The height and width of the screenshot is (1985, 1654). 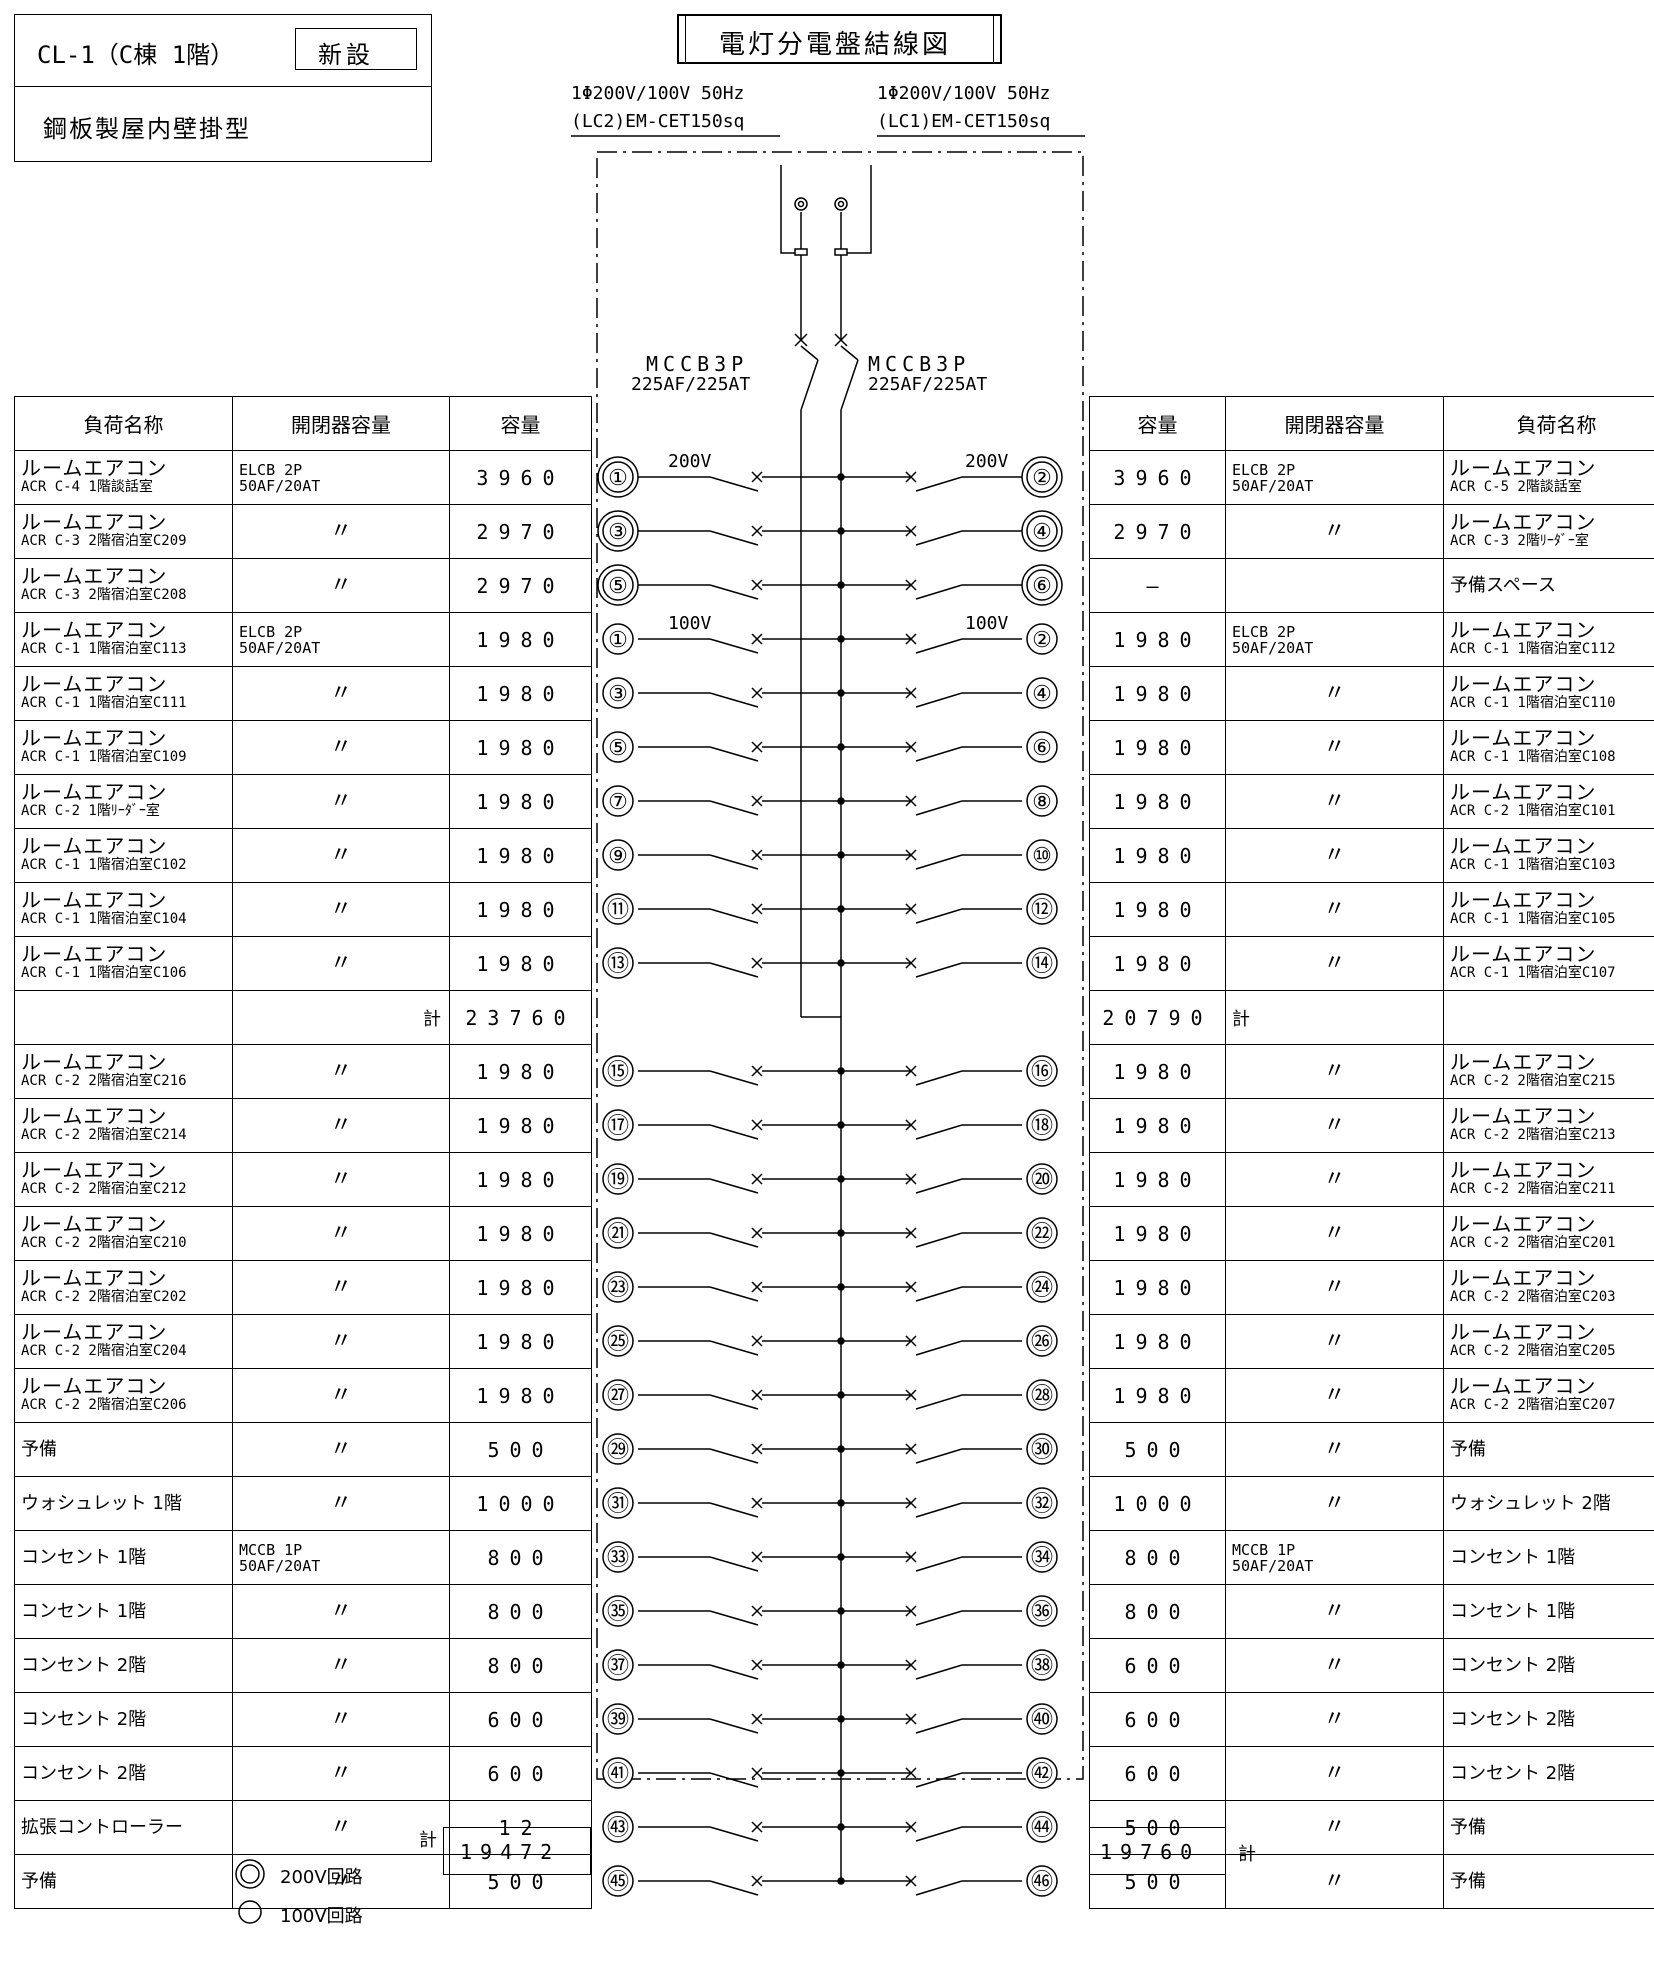 I want to click on switch-type: ELCB 2P, so click(x=1264, y=469).